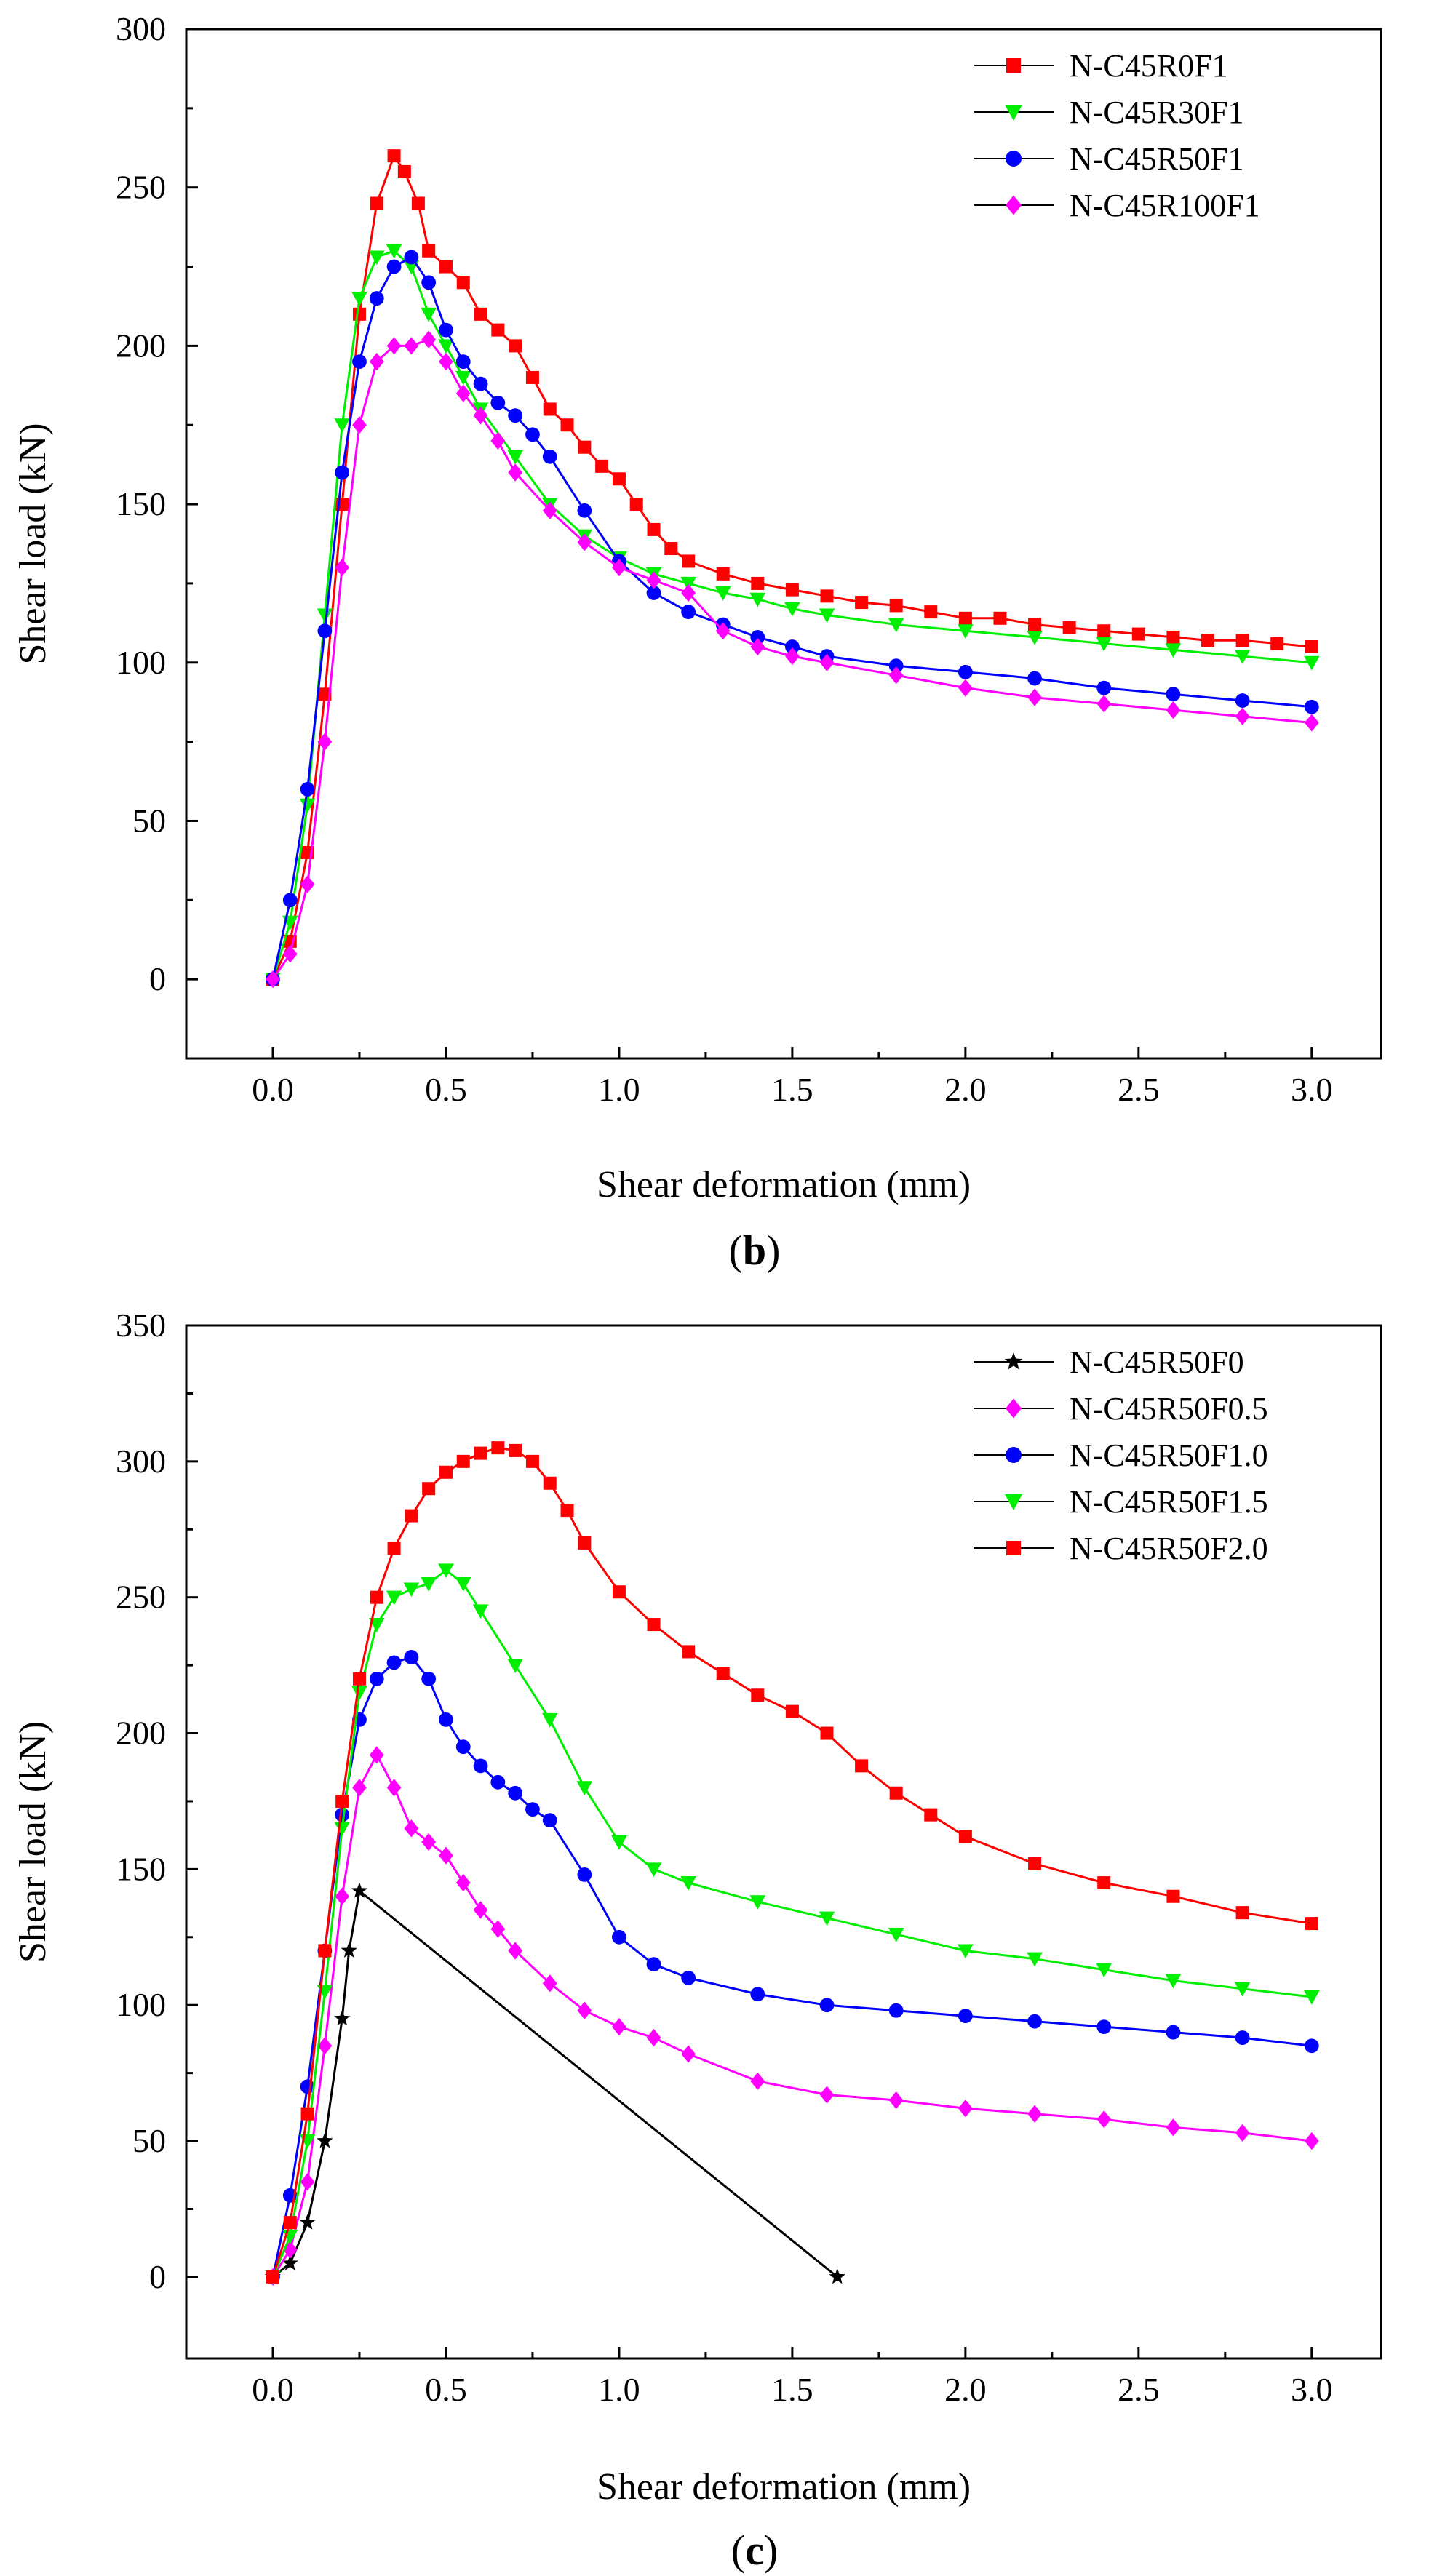 This screenshot has width=1453, height=2576. Describe the element at coordinates (792, 1089) in the screenshot. I see `x-tick-label: 1.5` at that location.